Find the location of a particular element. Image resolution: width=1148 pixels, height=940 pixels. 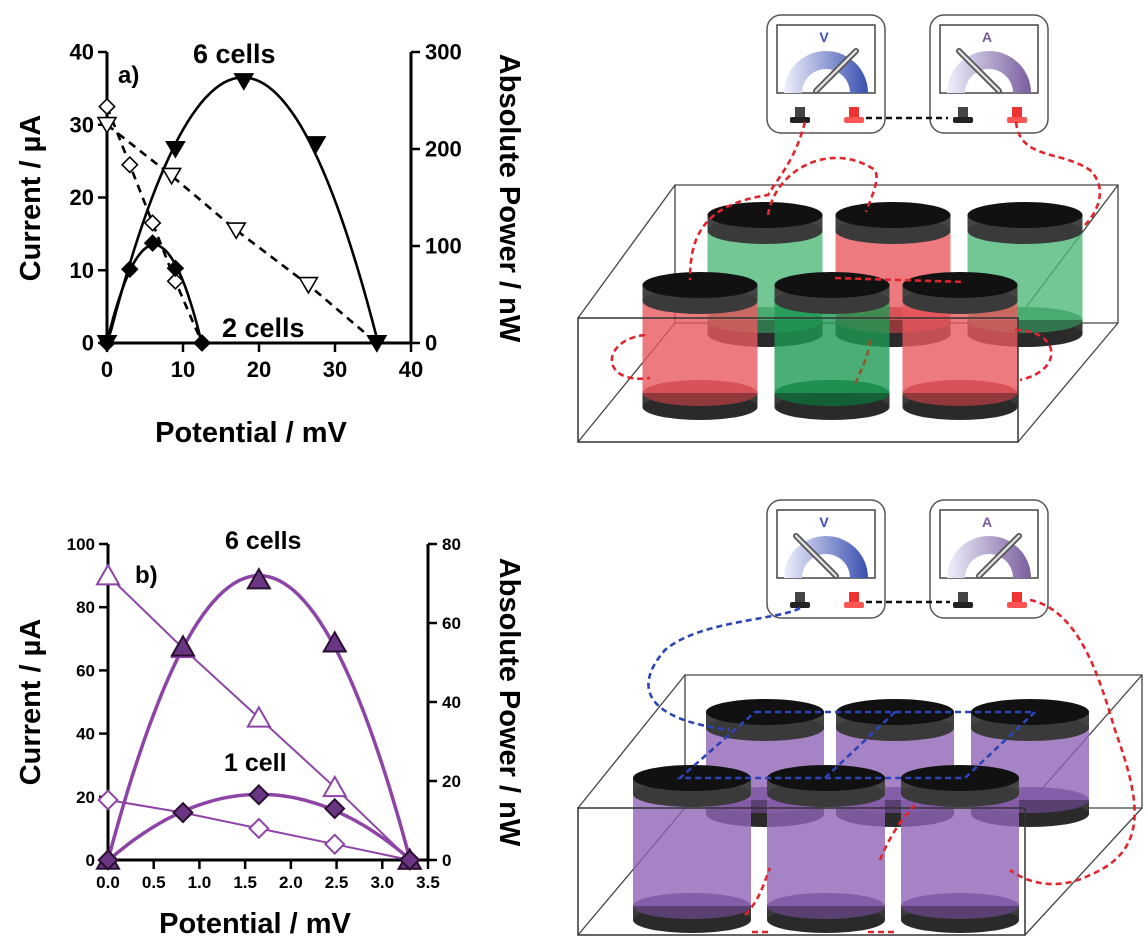

chart-0-series-1-line is located at coordinates (242, 210).